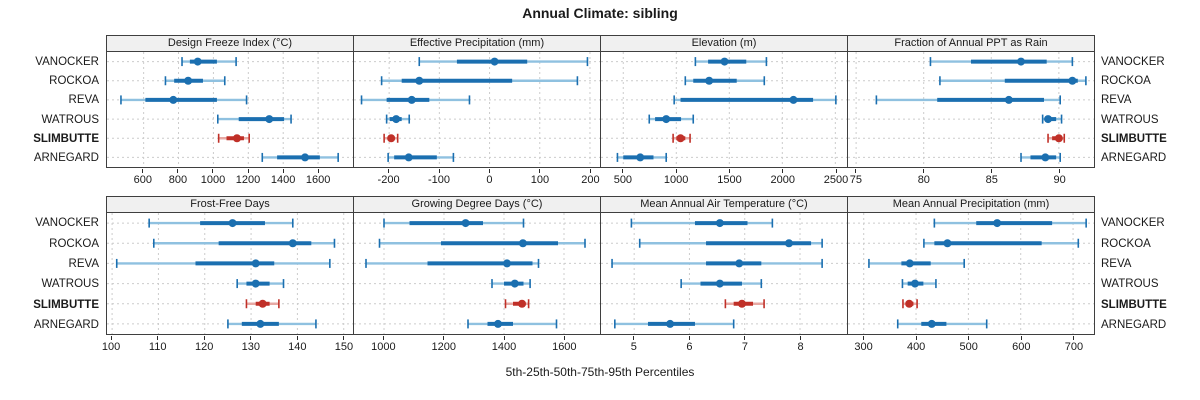  I want to click on axis-tick-label: 800, so click(178, 180).